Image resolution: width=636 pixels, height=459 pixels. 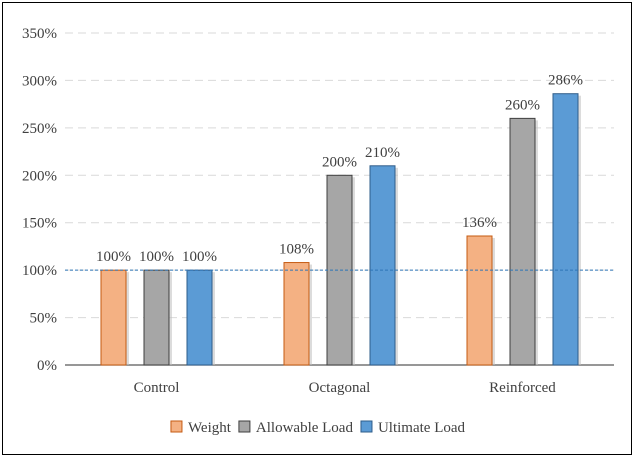 I want to click on x-tick-label: Reinforced, so click(x=522, y=388).